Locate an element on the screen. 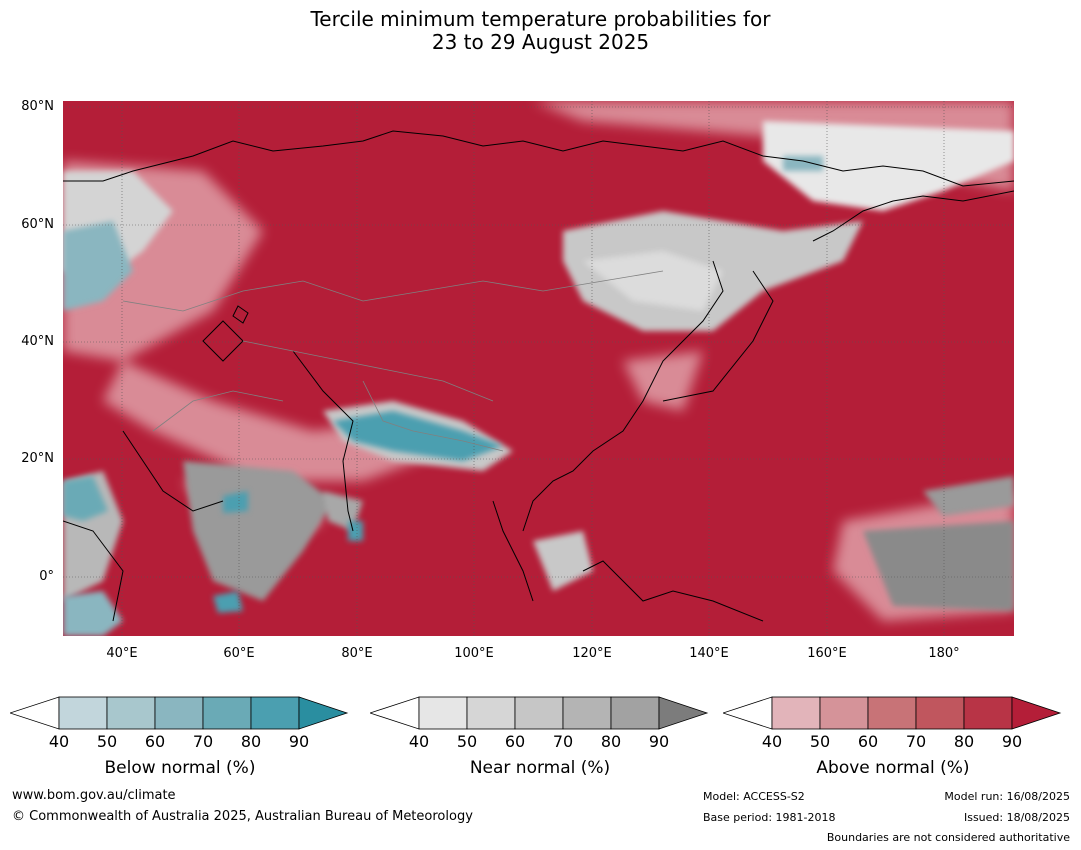 The image size is (1081, 850). website-link: www.bom.gov.au/climate is located at coordinates (94, 795).